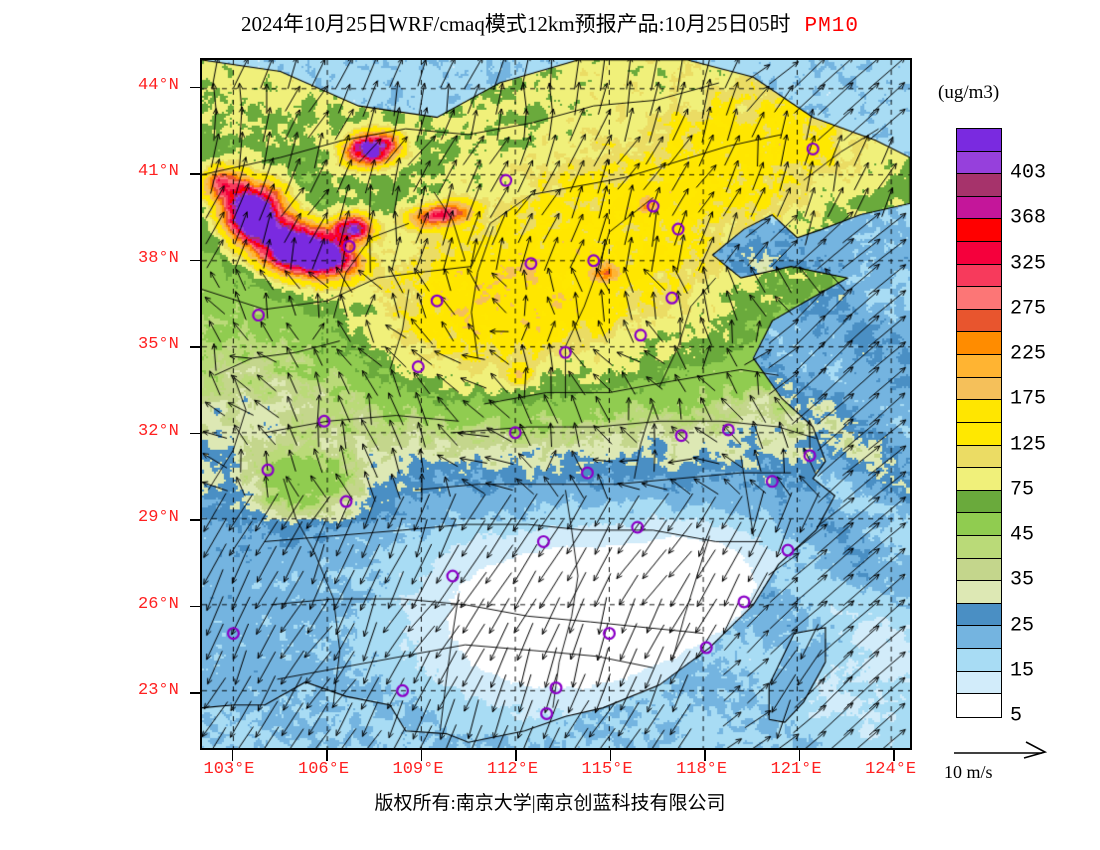  Describe the element at coordinates (1028, 218) in the screenshot. I see `colorbar-tick-368: 368` at that location.